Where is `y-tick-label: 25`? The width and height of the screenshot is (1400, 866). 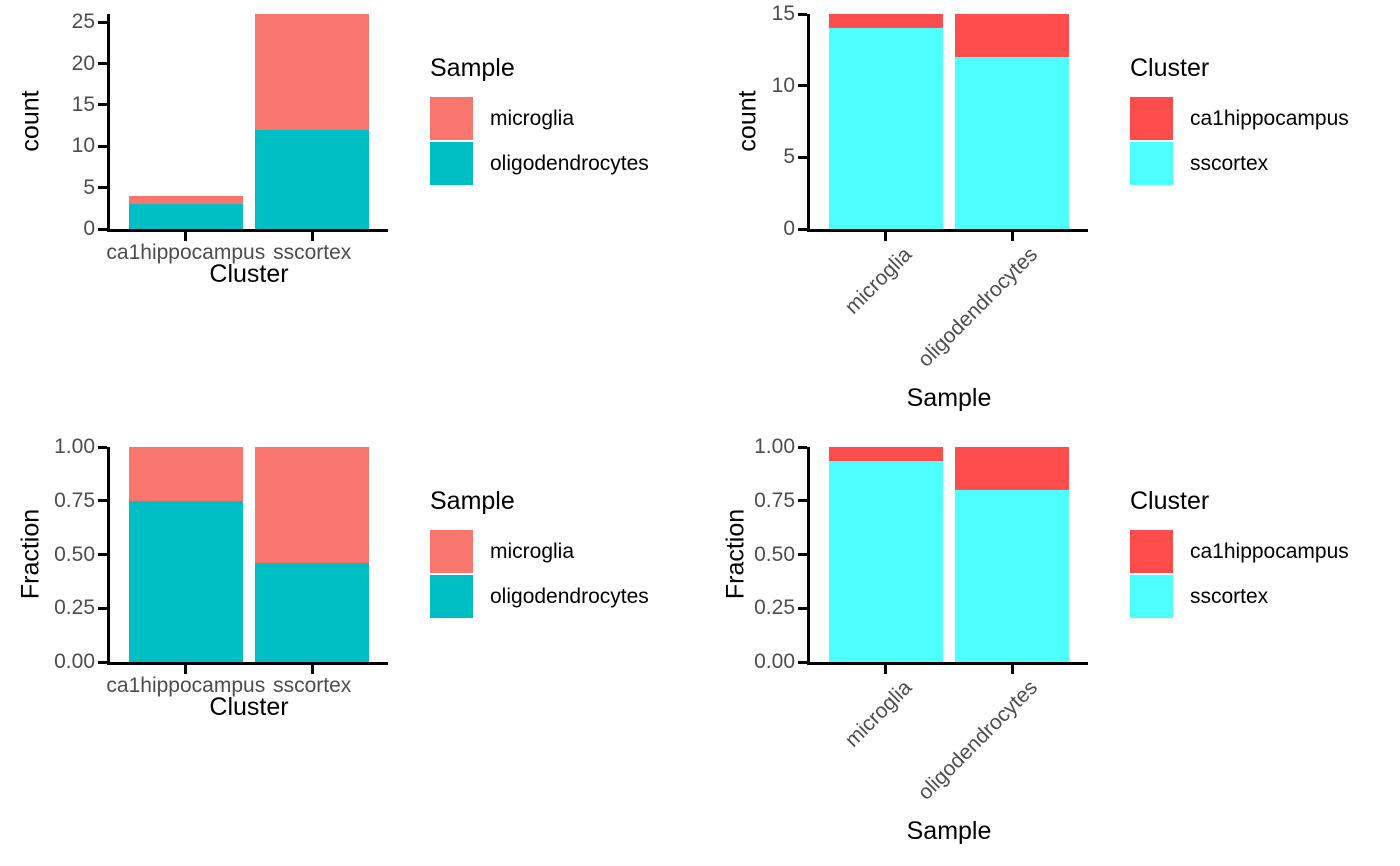
y-tick-label: 25 is located at coordinates (83, 22).